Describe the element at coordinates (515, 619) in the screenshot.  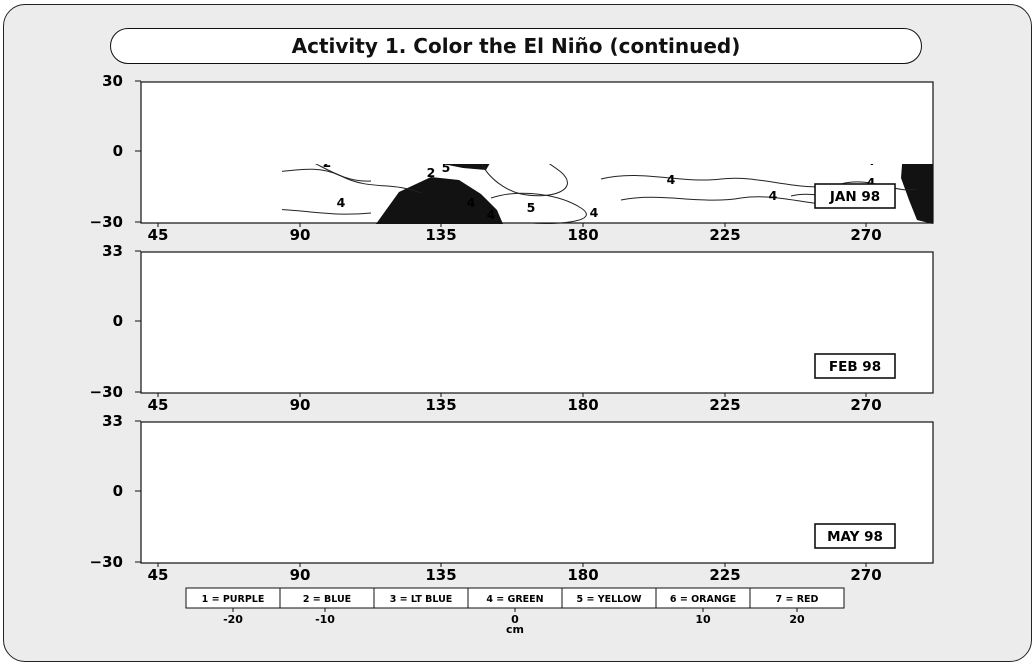
I see `scale-tick-label: 0` at that location.